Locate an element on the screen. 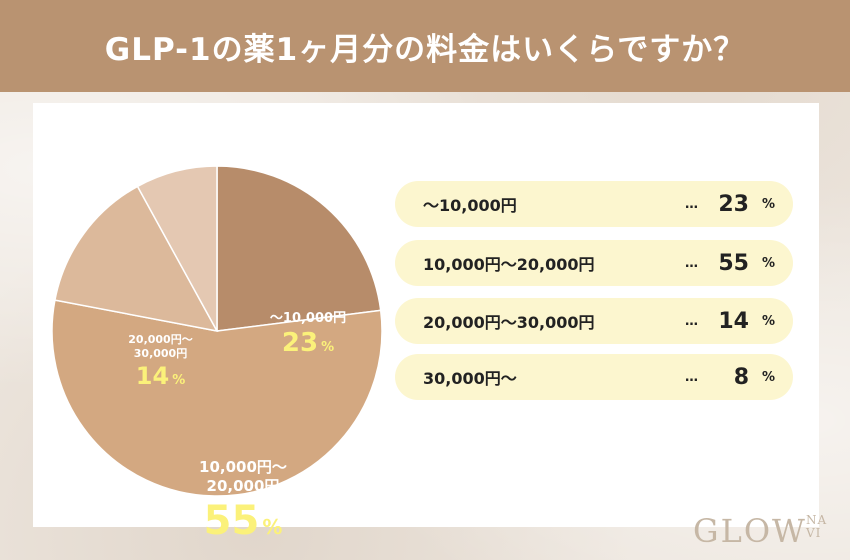 The image size is (850, 560). pie-label-20000-30000: 20,000円〜 30,000円 14% is located at coordinates (160, 362).